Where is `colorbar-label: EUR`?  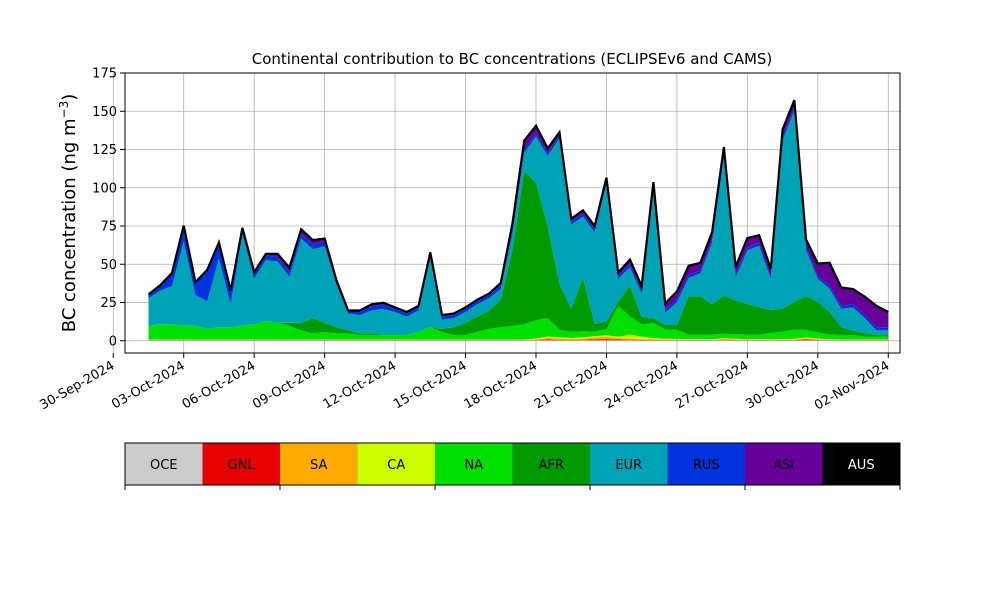
colorbar-label: EUR is located at coordinates (628, 465).